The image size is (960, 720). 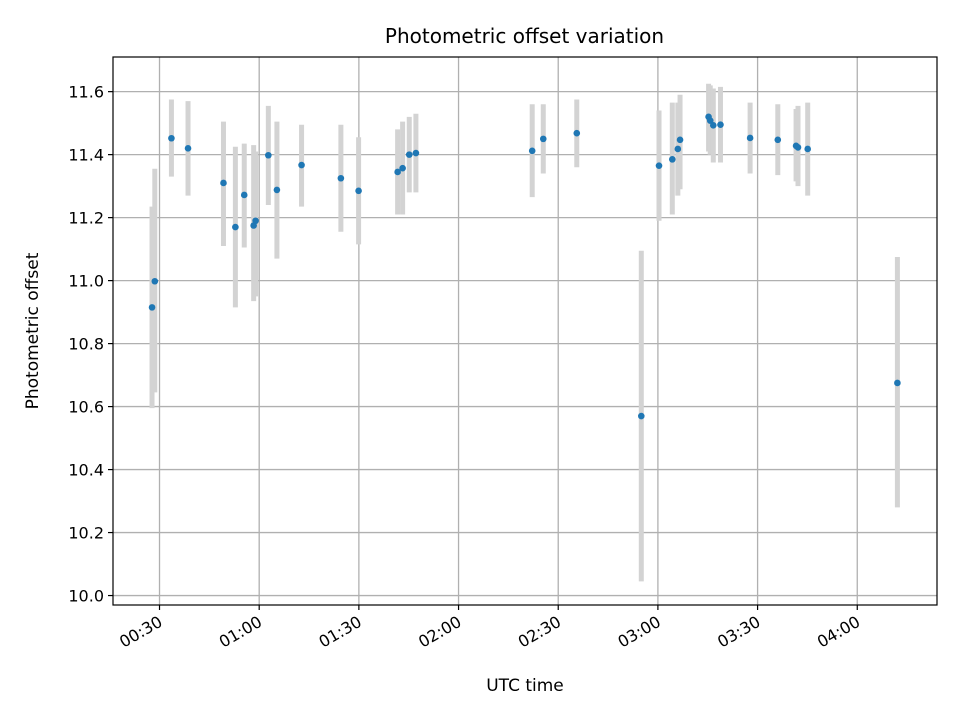 I want to click on y-tick-label: 10.4, so click(x=86, y=470).